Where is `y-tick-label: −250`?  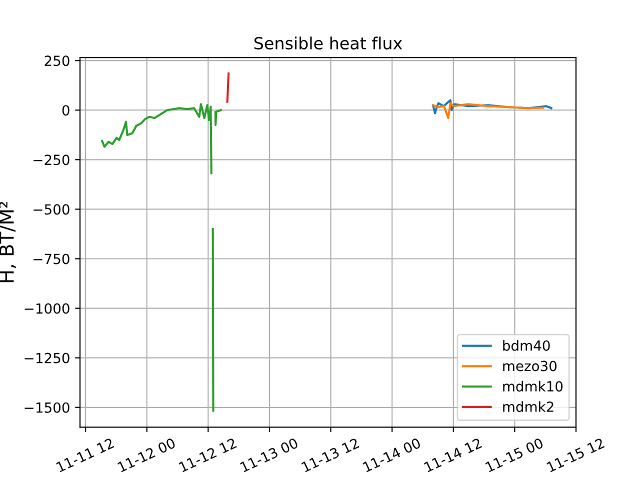
y-tick-label: −250 is located at coordinates (52, 160).